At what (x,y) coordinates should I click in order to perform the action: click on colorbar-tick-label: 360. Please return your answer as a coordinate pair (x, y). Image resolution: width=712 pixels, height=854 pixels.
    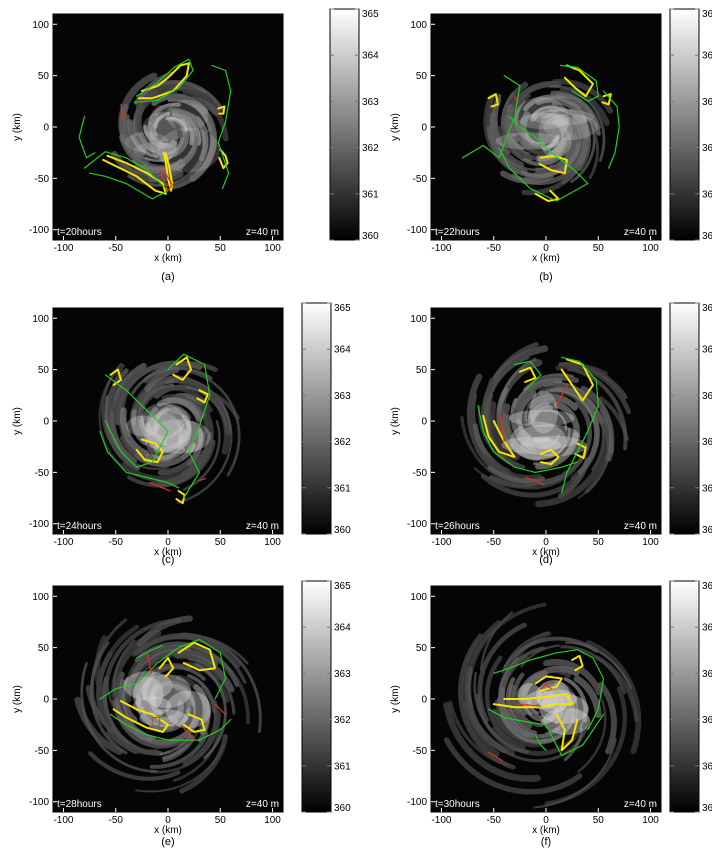
    Looking at the image, I should click on (342, 530).